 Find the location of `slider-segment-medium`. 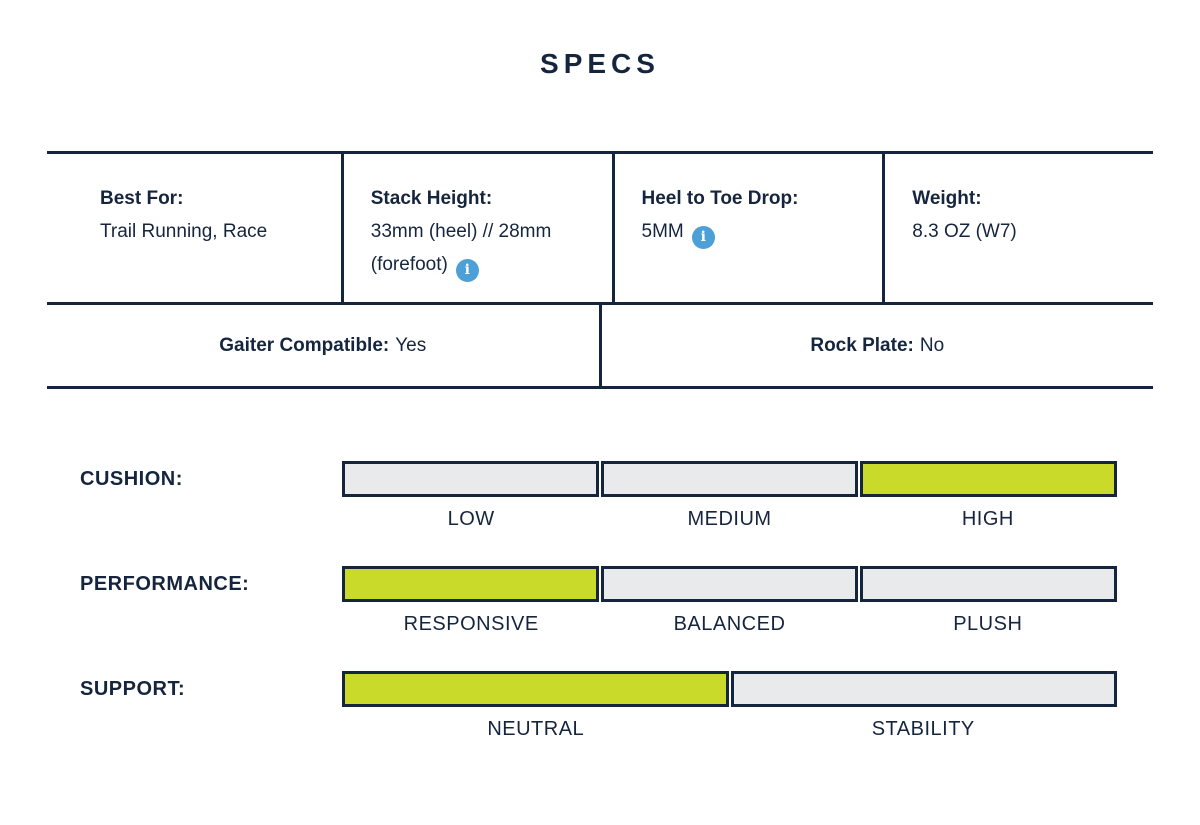

slider-segment-medium is located at coordinates (729, 479).